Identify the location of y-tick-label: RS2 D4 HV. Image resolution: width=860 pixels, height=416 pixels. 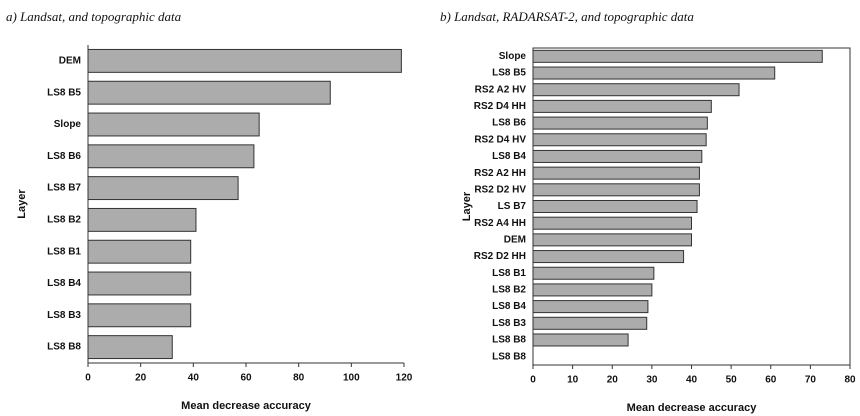
(500, 139).